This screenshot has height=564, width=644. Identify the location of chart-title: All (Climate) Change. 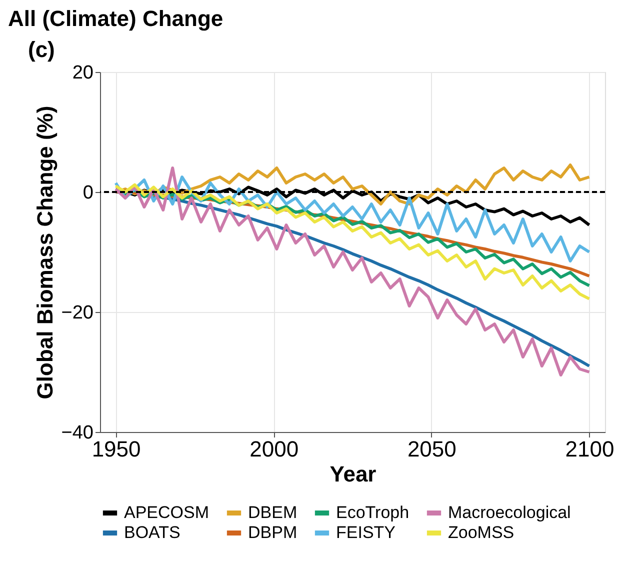
(116, 18).